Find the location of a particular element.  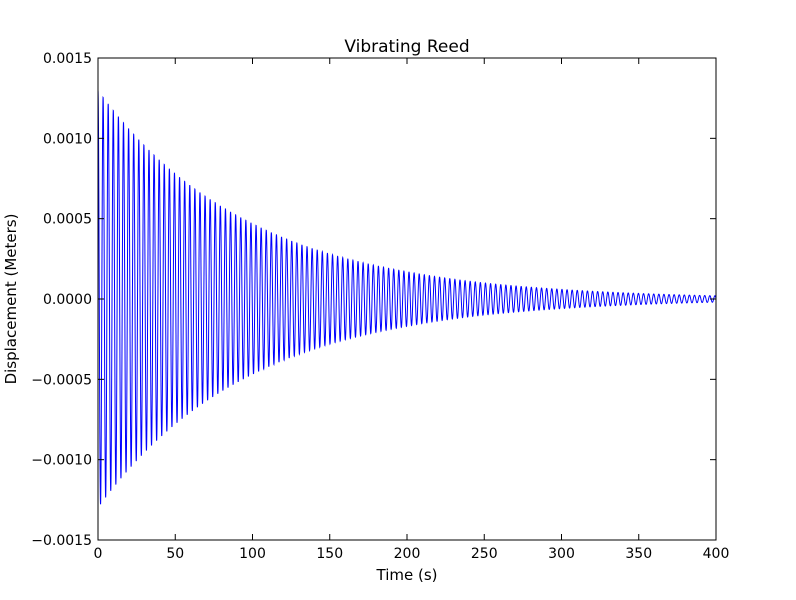

x-axis-label: Time (s) is located at coordinates (407, 575).